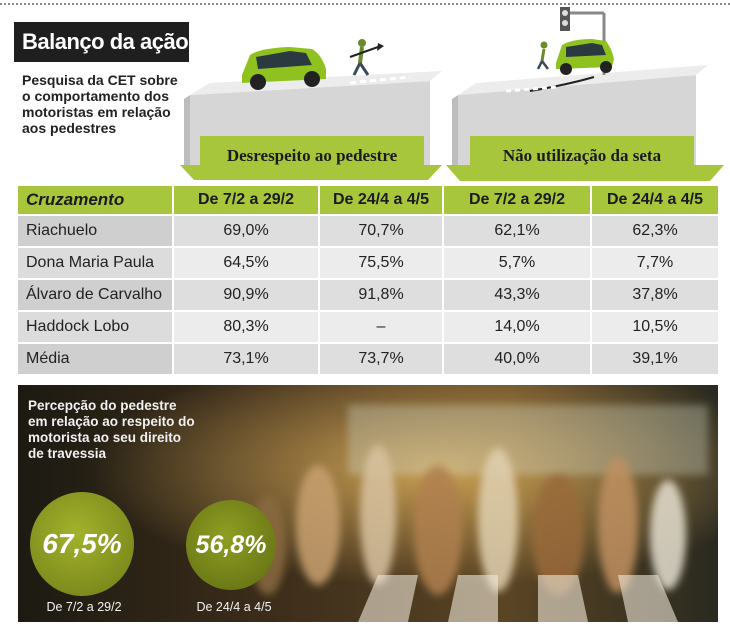  I want to click on table-row: Haddock Lobo 80,3% – 14,0% 10,5%, so click(368, 327).